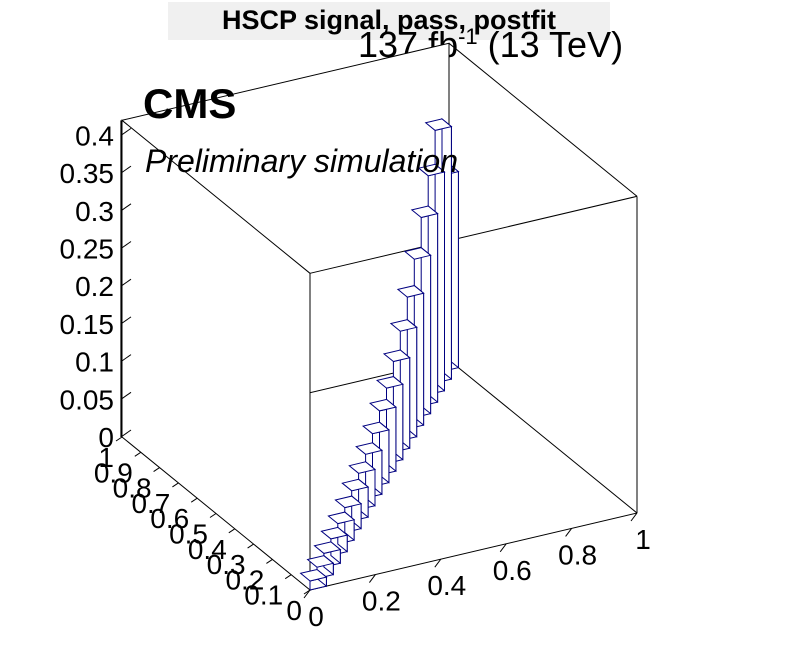  I want to click on lumi-label: 137 fb-1 (13 TeV), so click(490, 45).